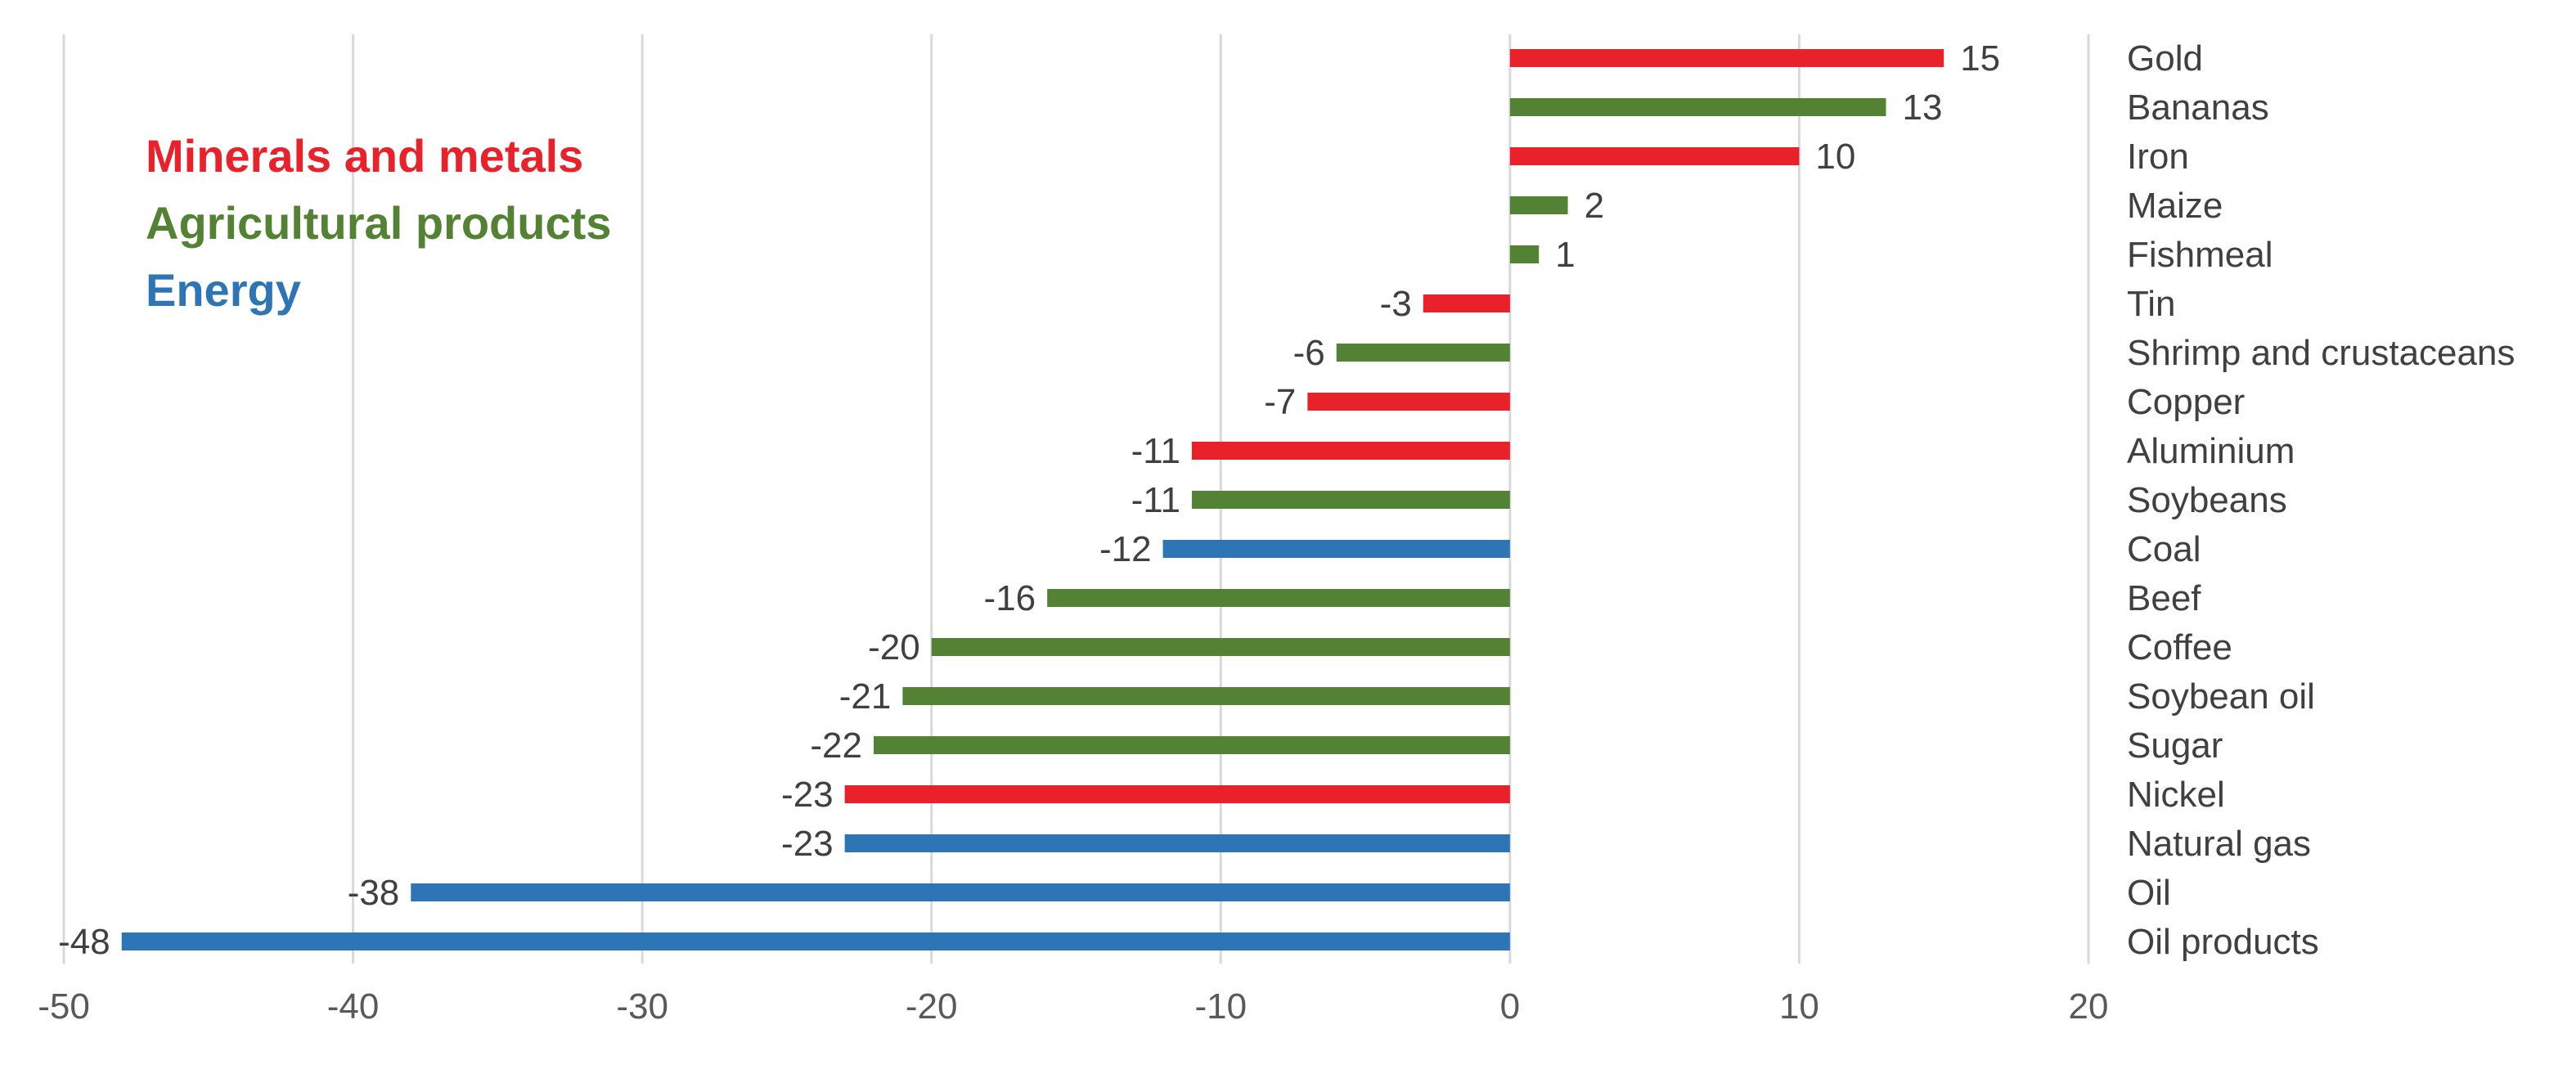 The width and height of the screenshot is (2576, 1065). I want to click on bar-oil, so click(960, 892).